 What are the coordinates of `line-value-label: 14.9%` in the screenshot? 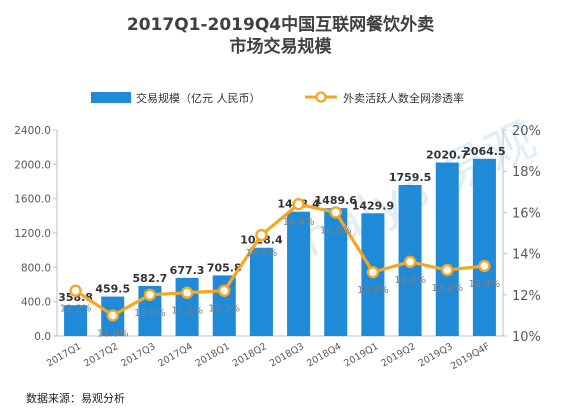 It's located at (262, 253).